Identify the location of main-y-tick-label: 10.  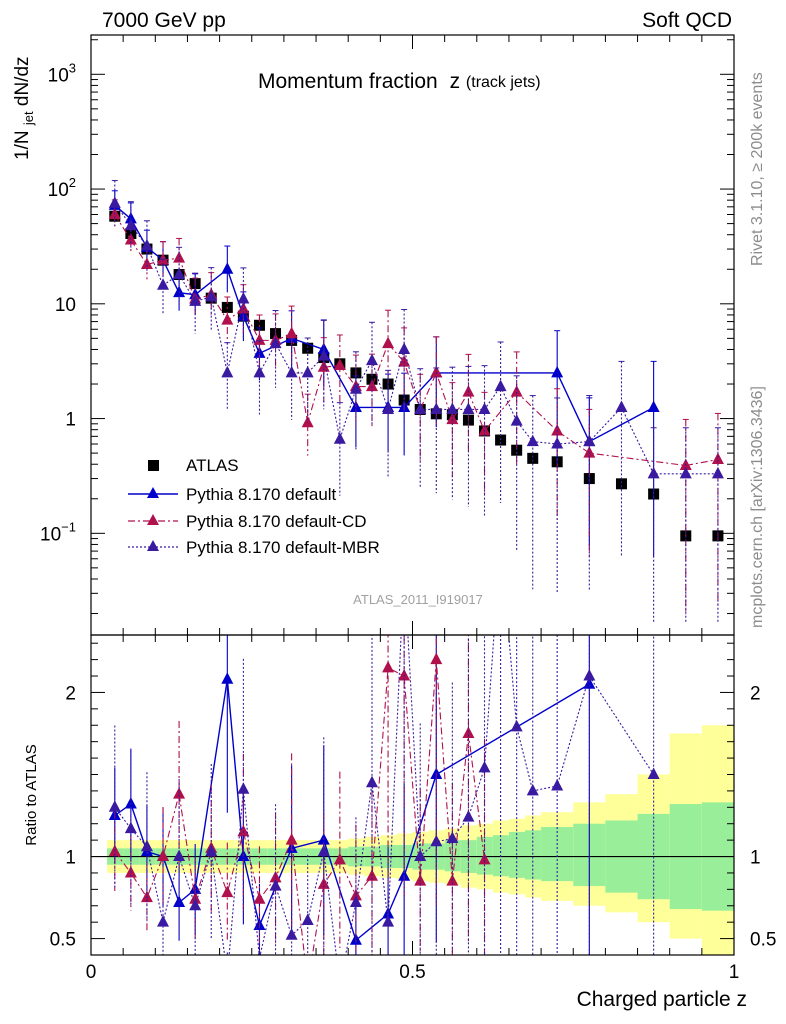
(65, 305).